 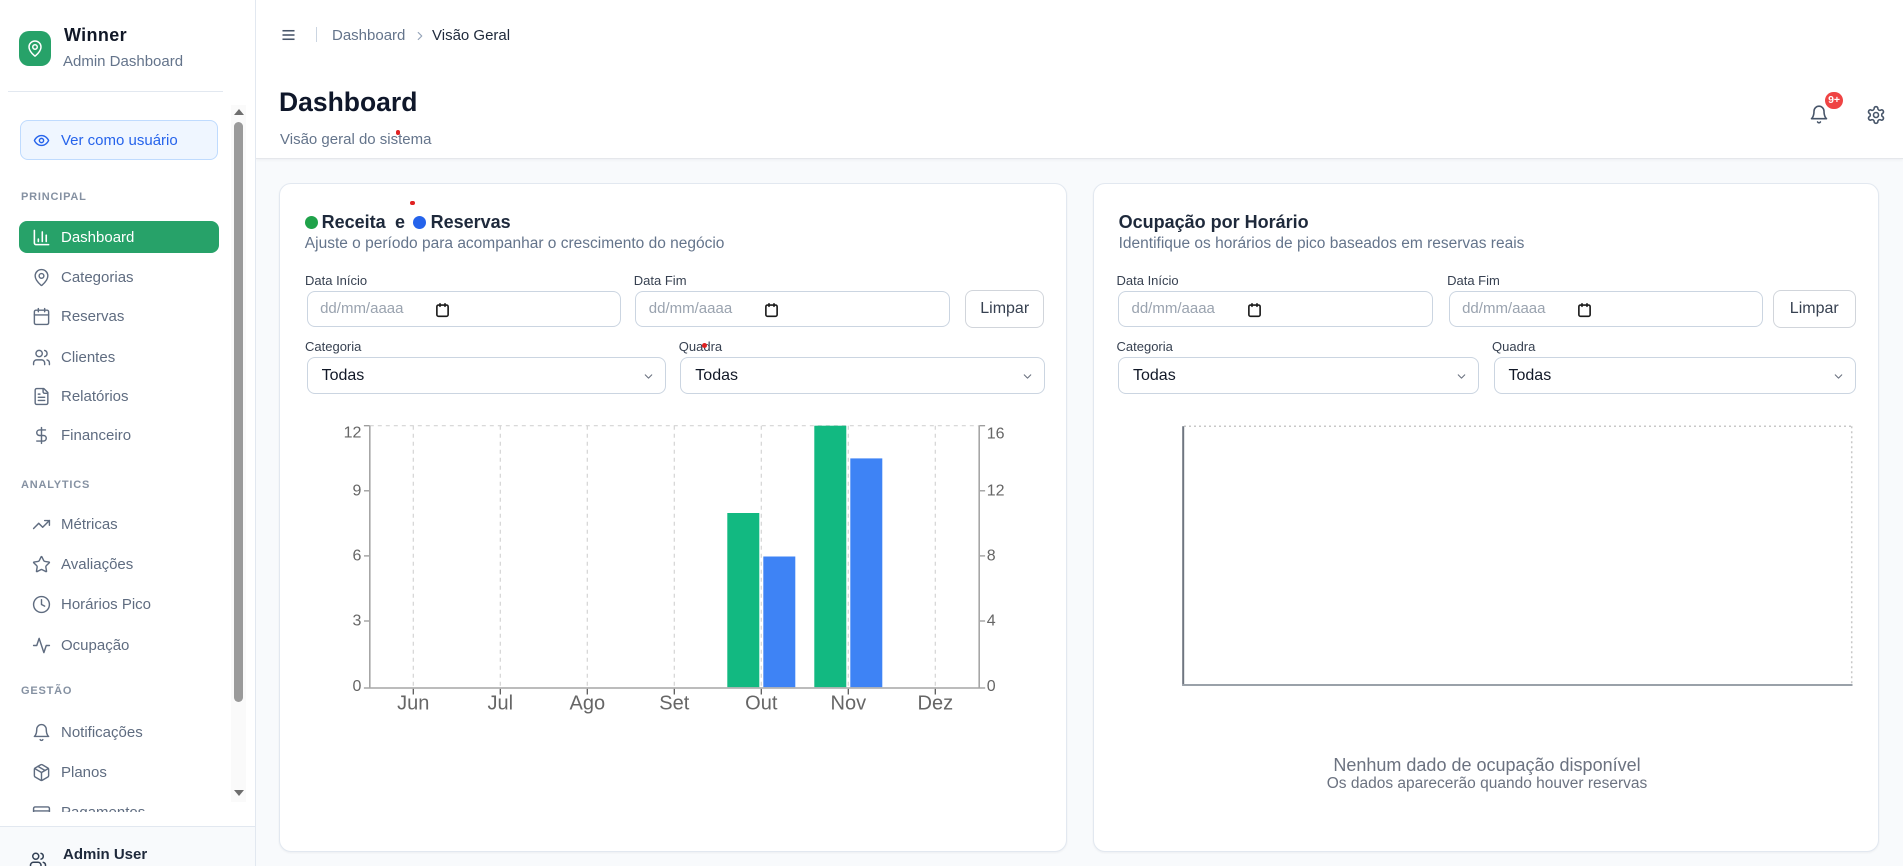 What do you see at coordinates (356, 621) in the screenshot?
I see `svg-text: 3` at bounding box center [356, 621].